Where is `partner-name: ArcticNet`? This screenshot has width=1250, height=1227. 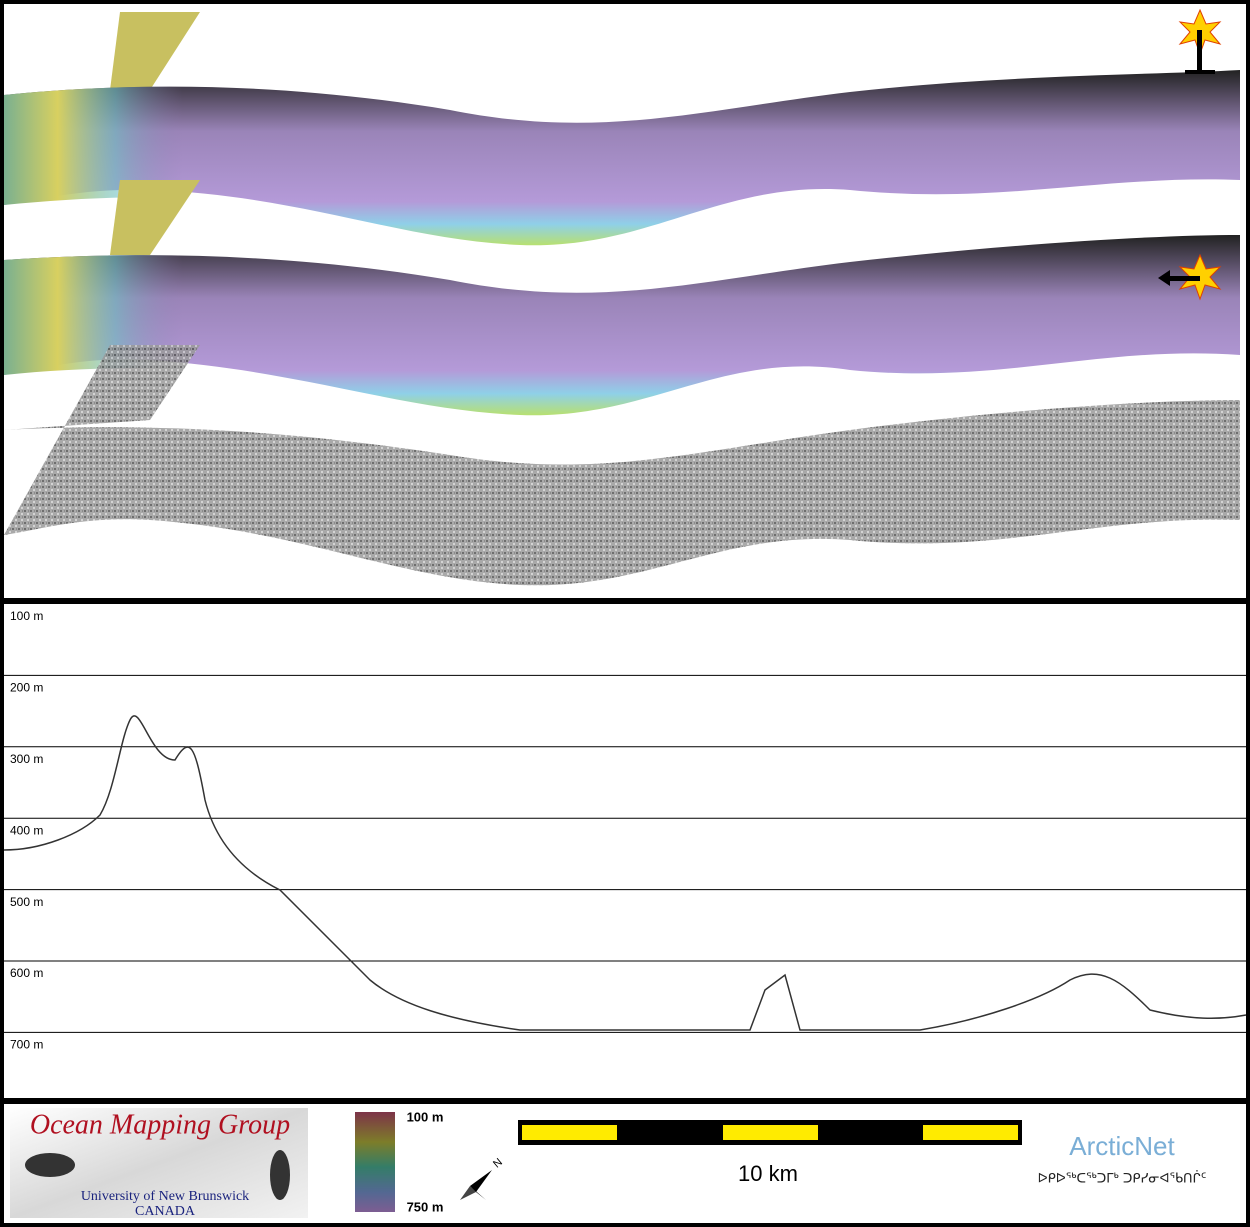
partner-name: ArcticNet is located at coordinates (1122, 1146).